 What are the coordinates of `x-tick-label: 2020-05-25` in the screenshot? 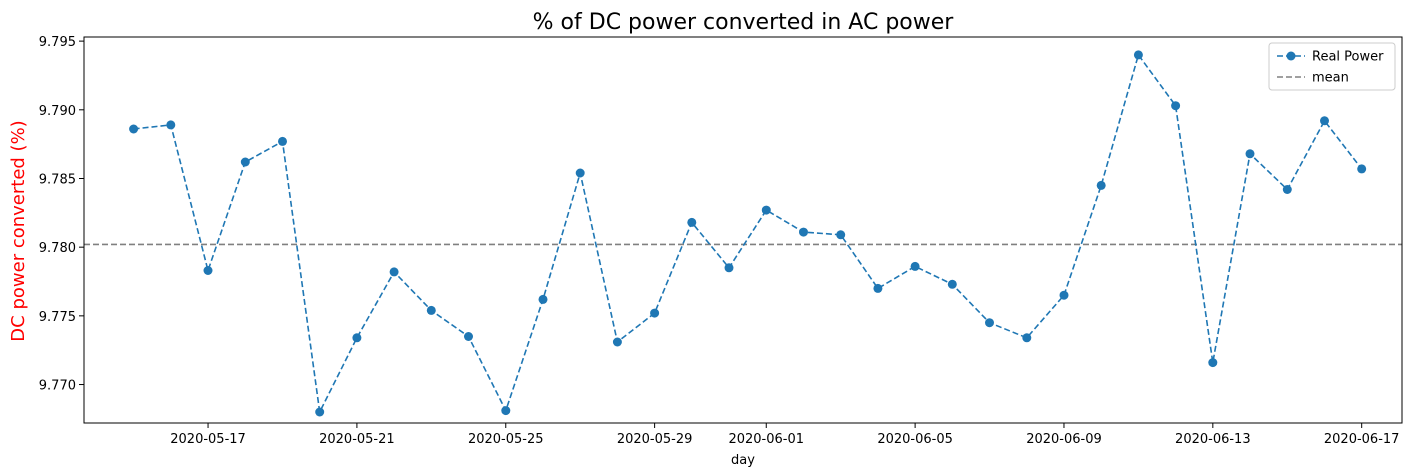 It's located at (506, 439).